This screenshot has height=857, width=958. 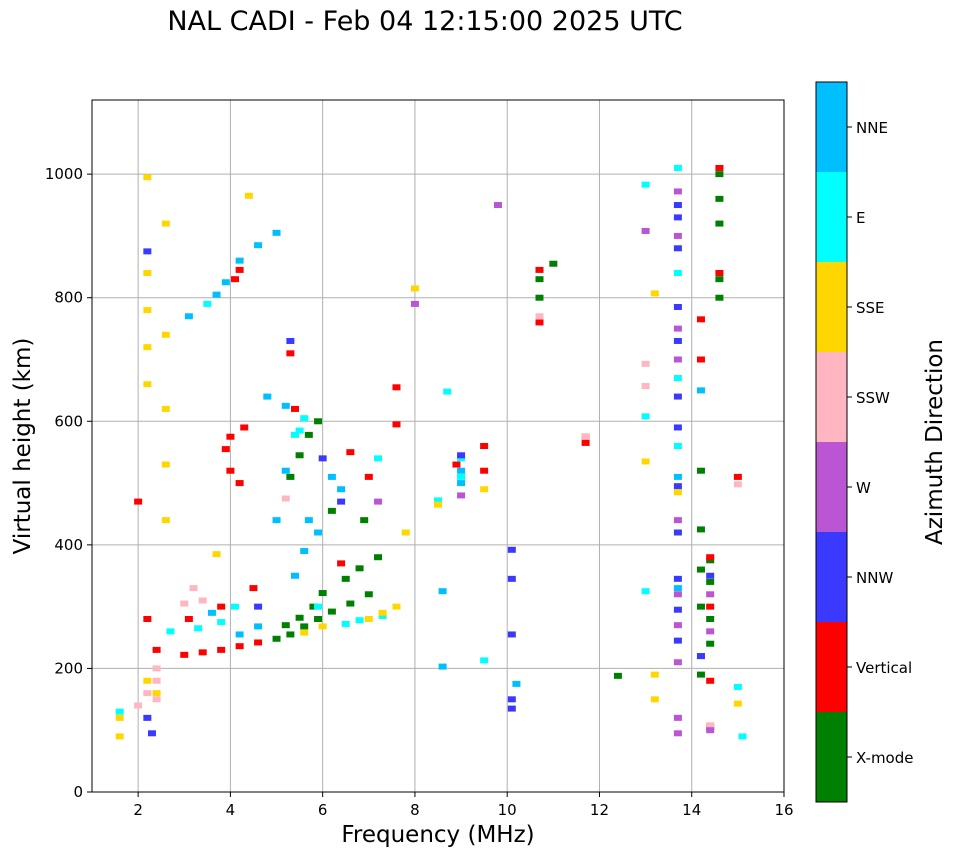 I want to click on y-tick-label: 0, so click(x=78, y=792).